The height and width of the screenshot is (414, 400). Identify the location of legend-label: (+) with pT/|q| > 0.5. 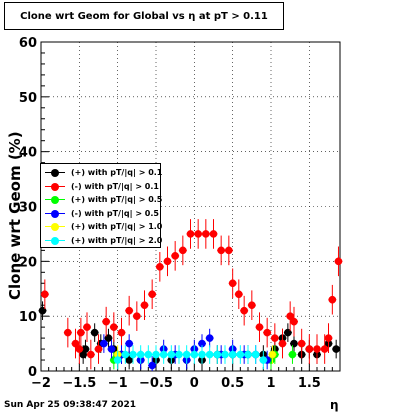
(117, 199).